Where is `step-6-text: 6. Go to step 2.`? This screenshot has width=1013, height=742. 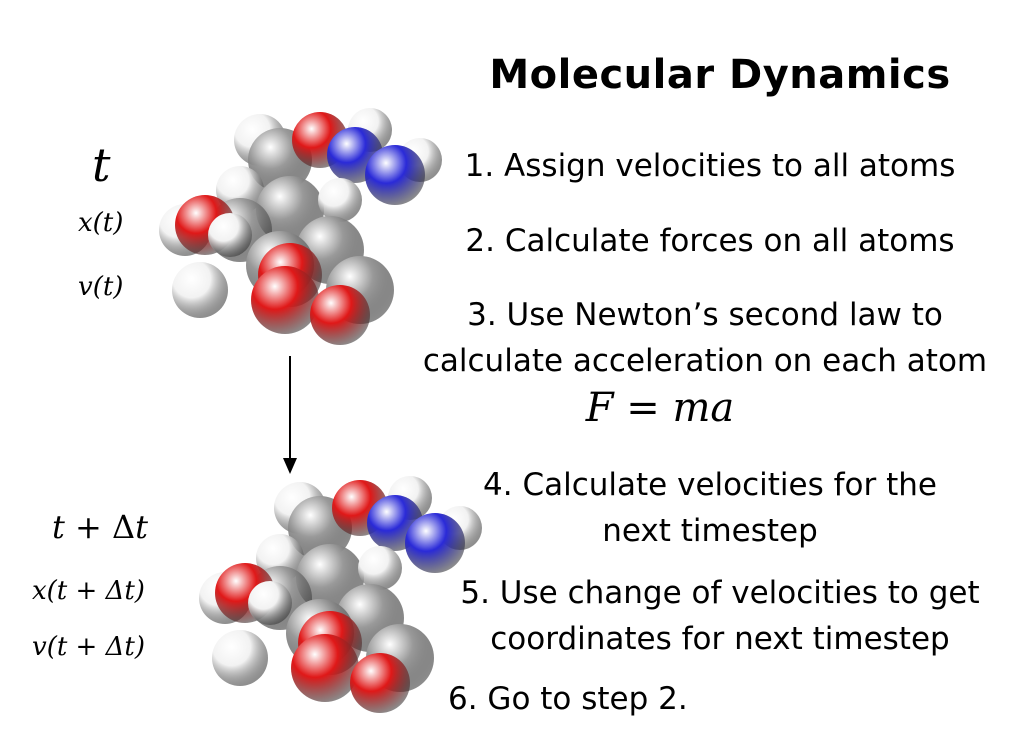
step-6-text: 6. Go to step 2. is located at coordinates (568, 699).